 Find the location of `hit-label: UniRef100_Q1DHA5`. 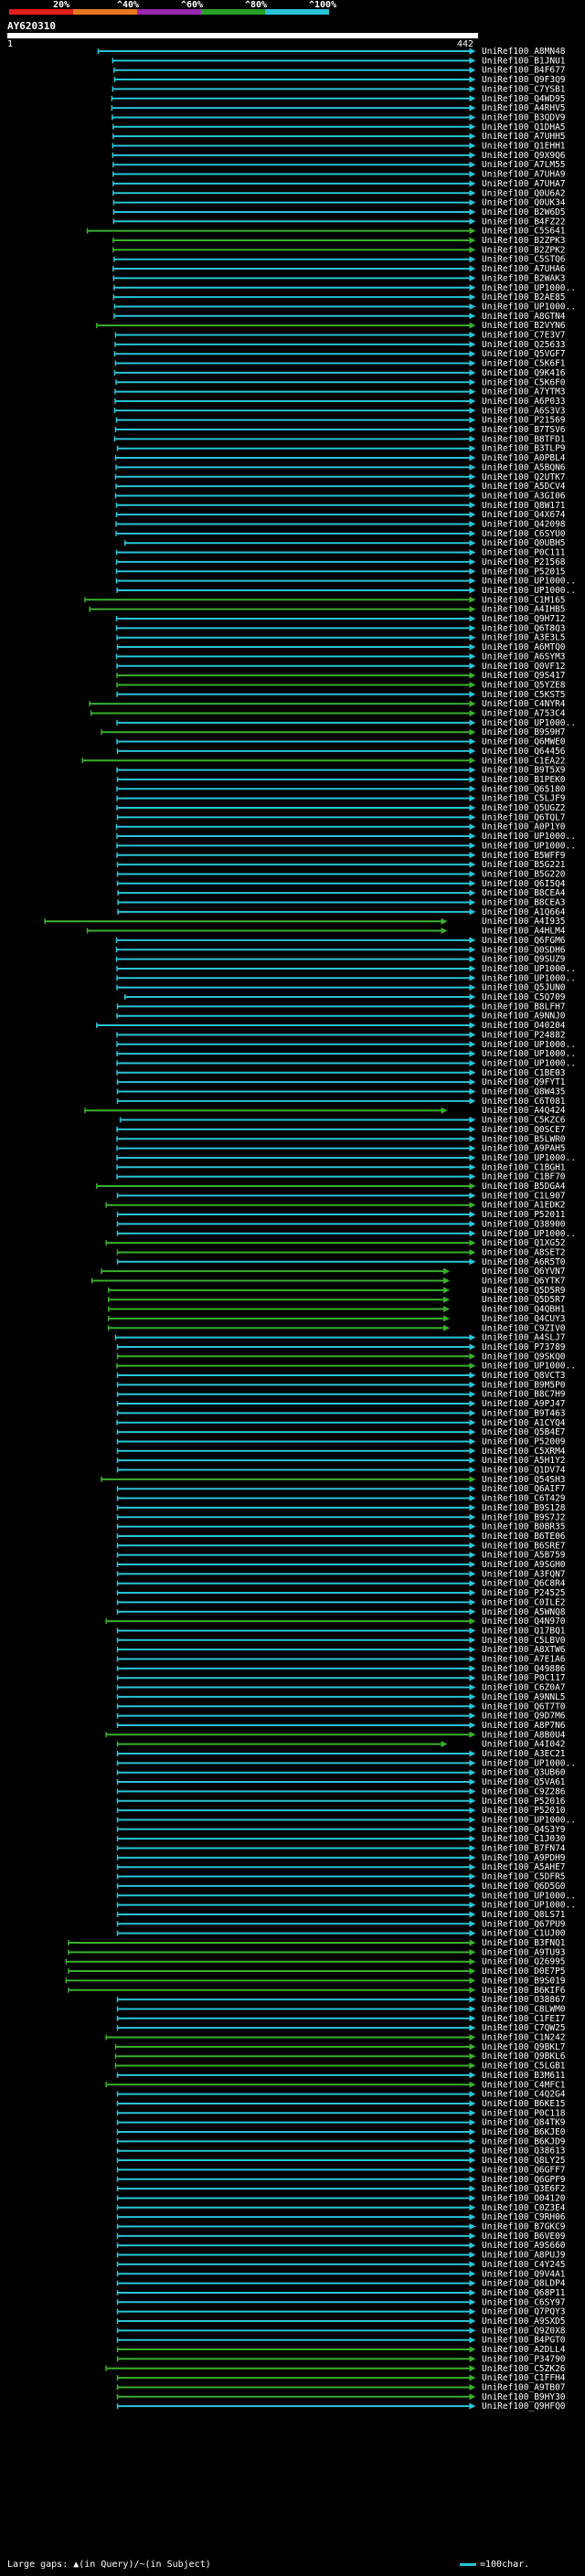

hit-label: UniRef100_Q1DHA5 is located at coordinates (524, 127).